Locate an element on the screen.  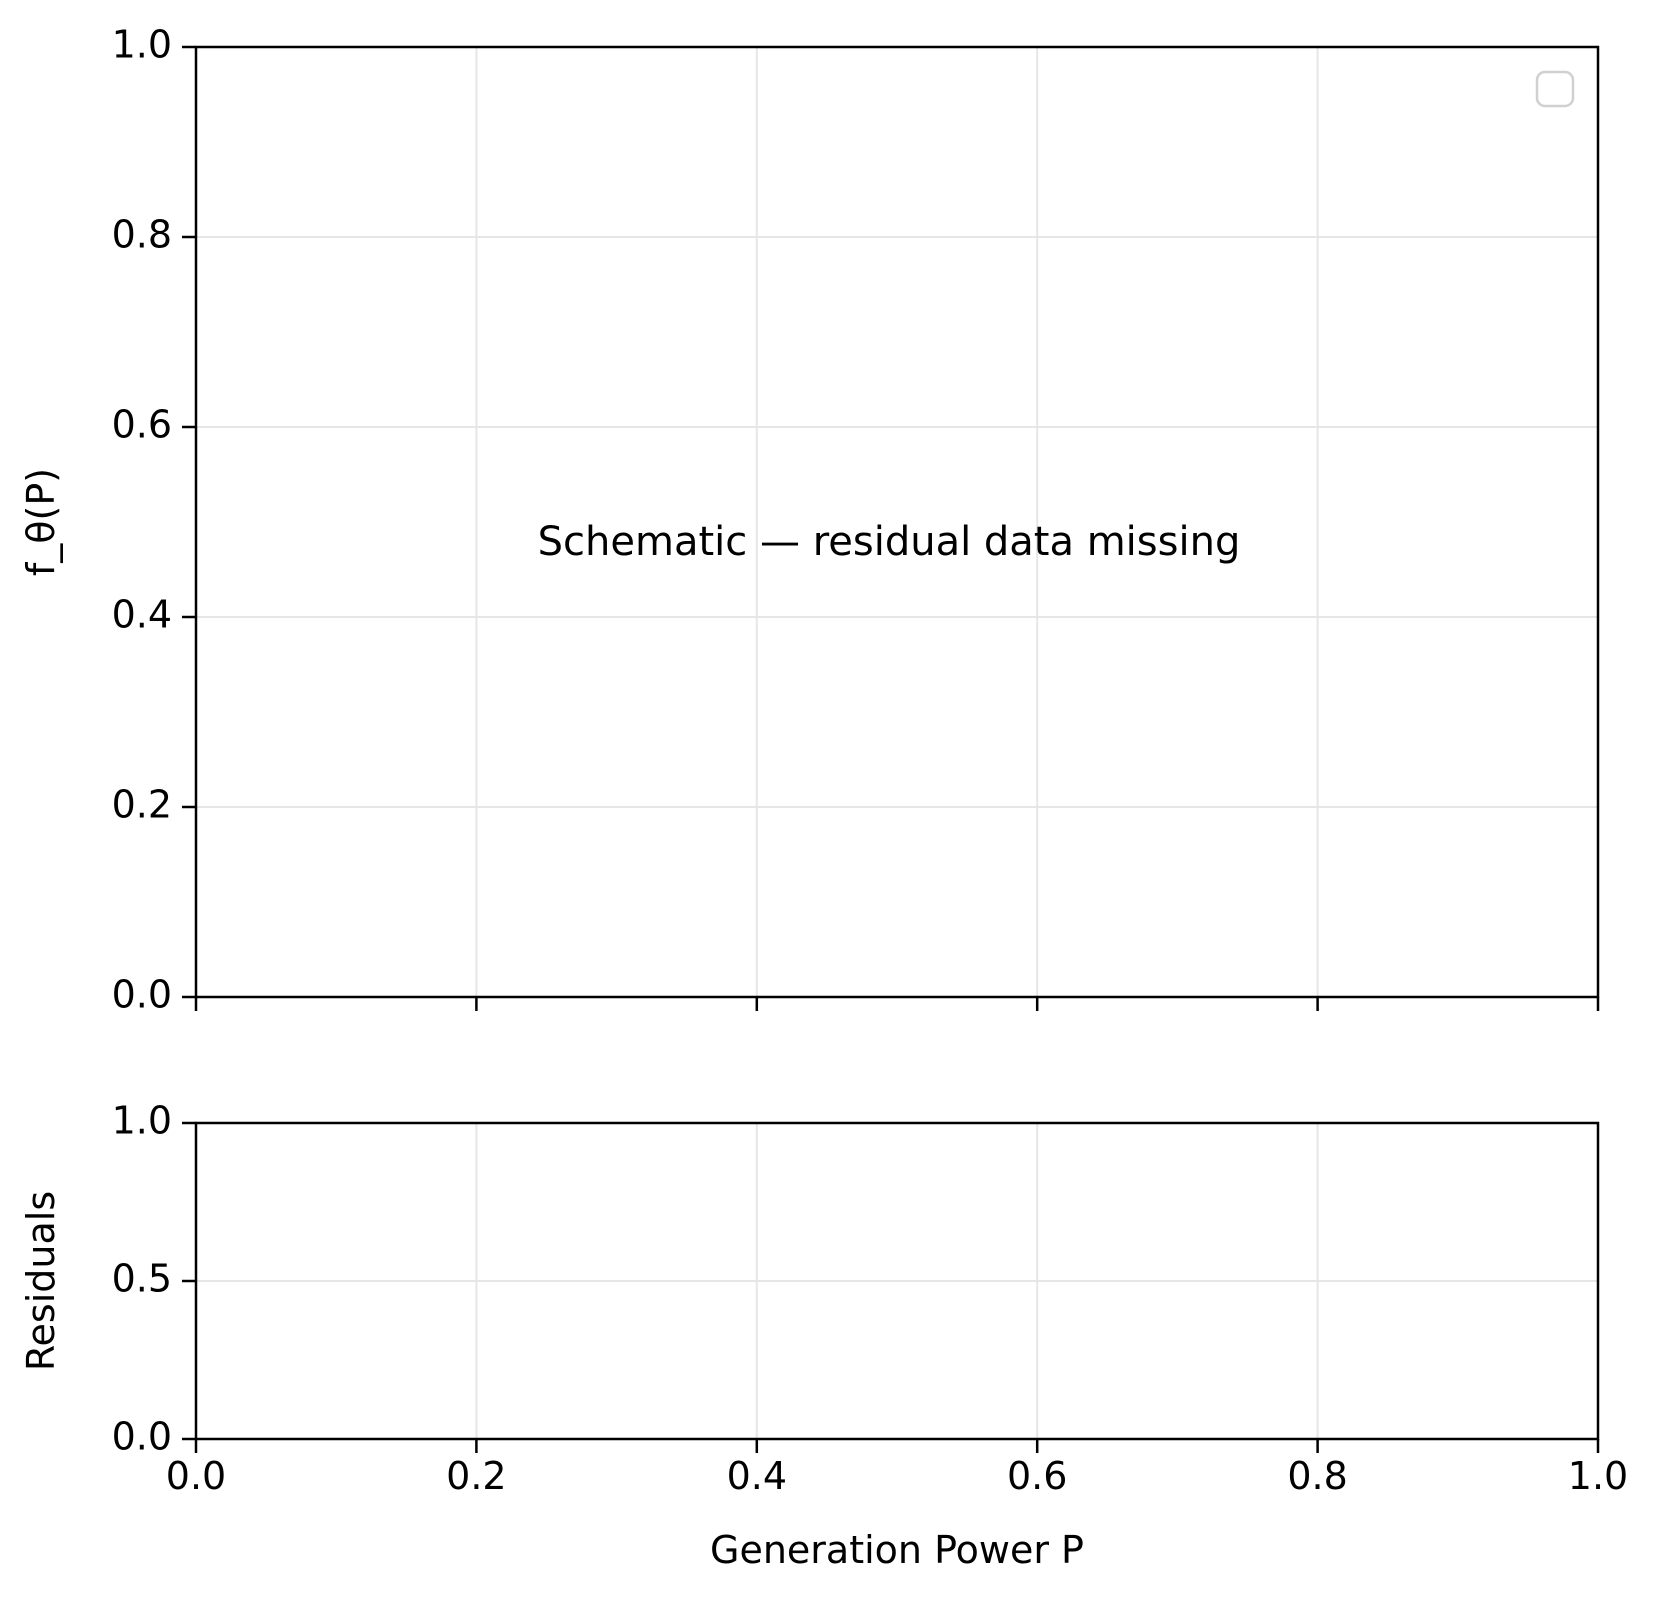
y-tick-label: 0.8 is located at coordinates (142, 235).